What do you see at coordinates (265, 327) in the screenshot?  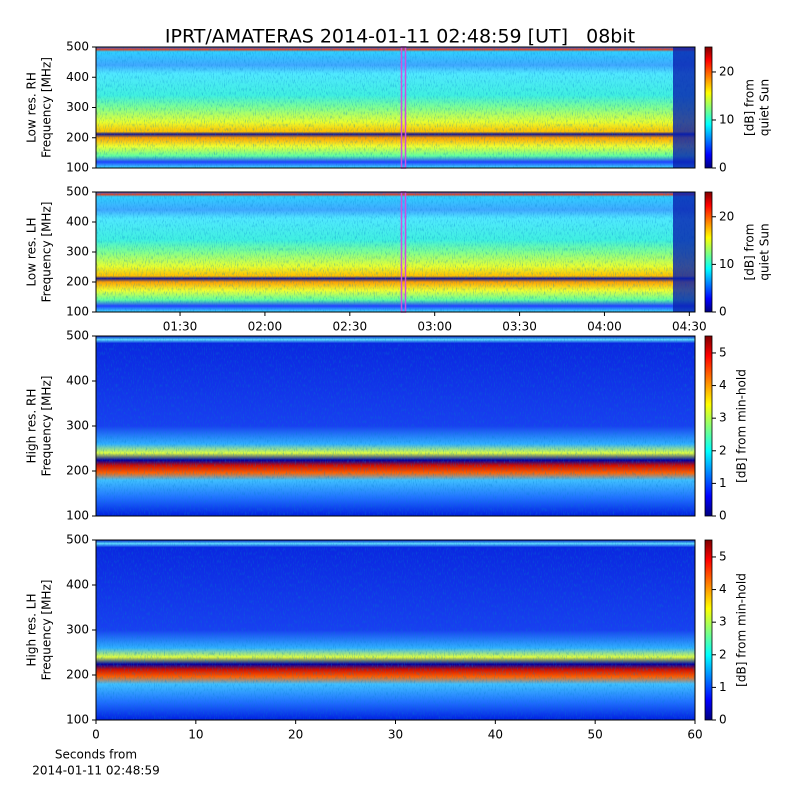 I see `x-tick-label: 02:00` at bounding box center [265, 327].